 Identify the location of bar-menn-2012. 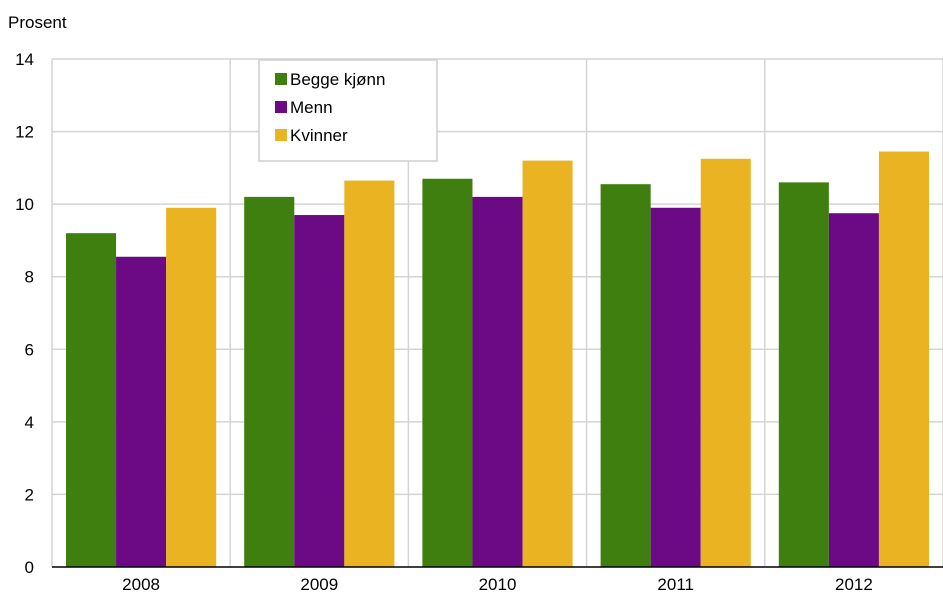
(853, 390).